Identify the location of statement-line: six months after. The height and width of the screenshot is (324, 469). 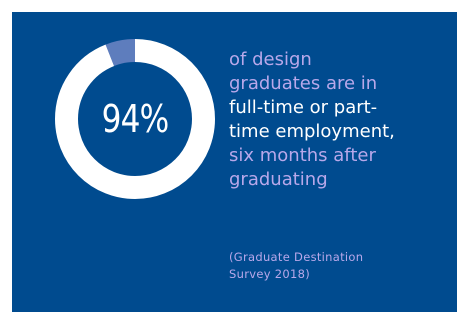
(302, 155).